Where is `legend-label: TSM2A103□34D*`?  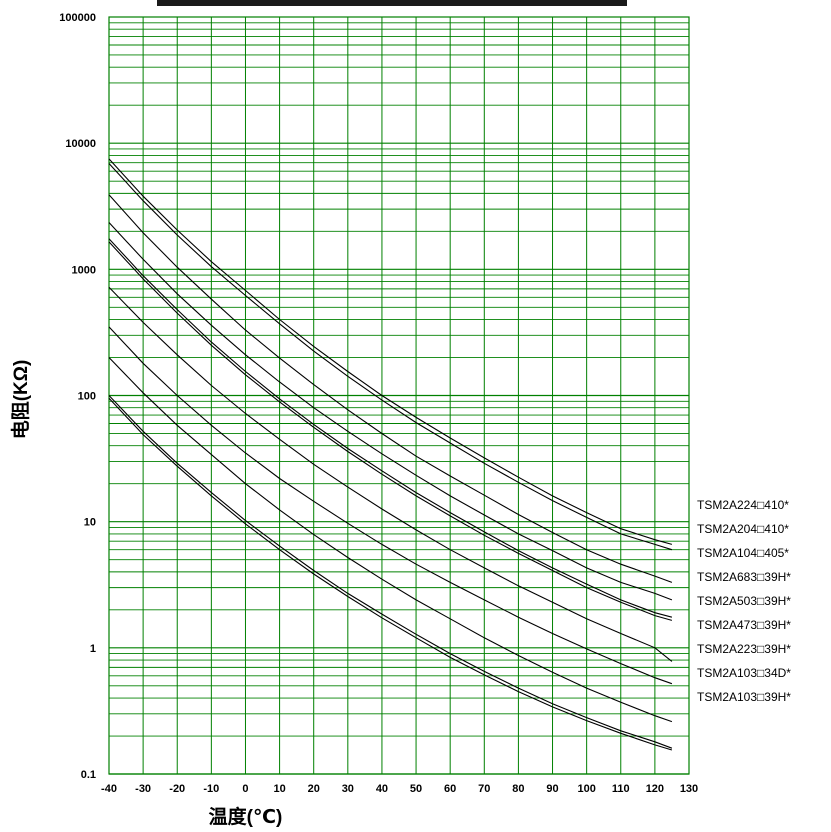 legend-label: TSM2A103□34D* is located at coordinates (744, 673).